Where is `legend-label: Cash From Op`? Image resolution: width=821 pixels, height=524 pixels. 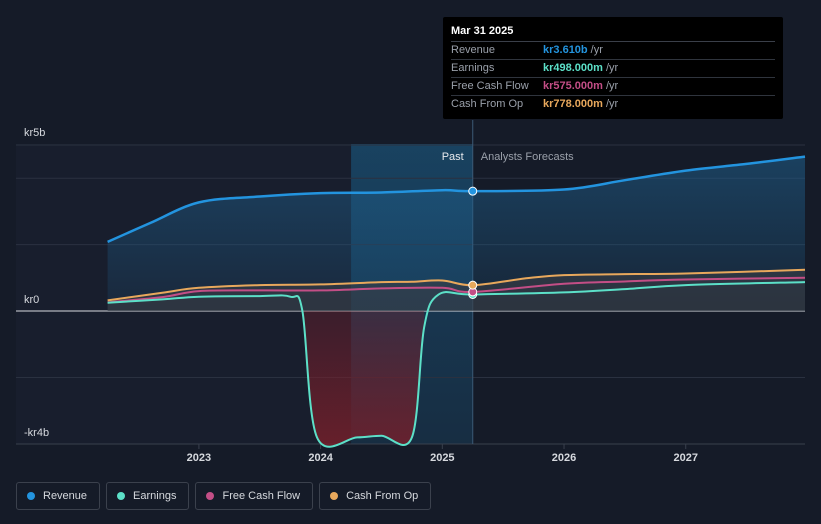 legend-label: Cash From Op is located at coordinates (382, 496).